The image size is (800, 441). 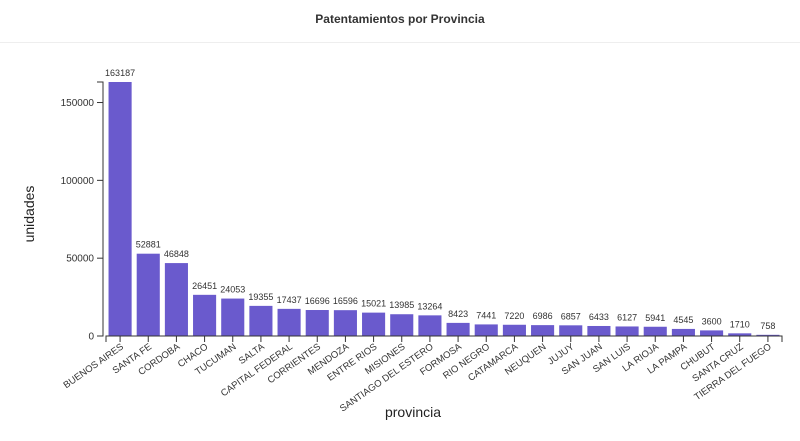 What do you see at coordinates (82, 212) in the screenshot?
I see `y-axis: 0 50000 100000 150000` at bounding box center [82, 212].